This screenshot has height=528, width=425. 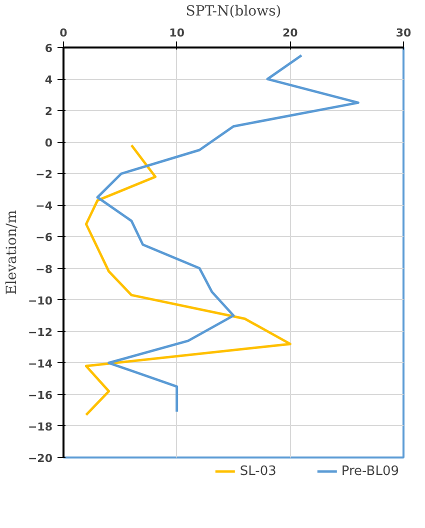 What do you see at coordinates (40, 458) in the screenshot?
I see `y-tick-label: −20` at bounding box center [40, 458].